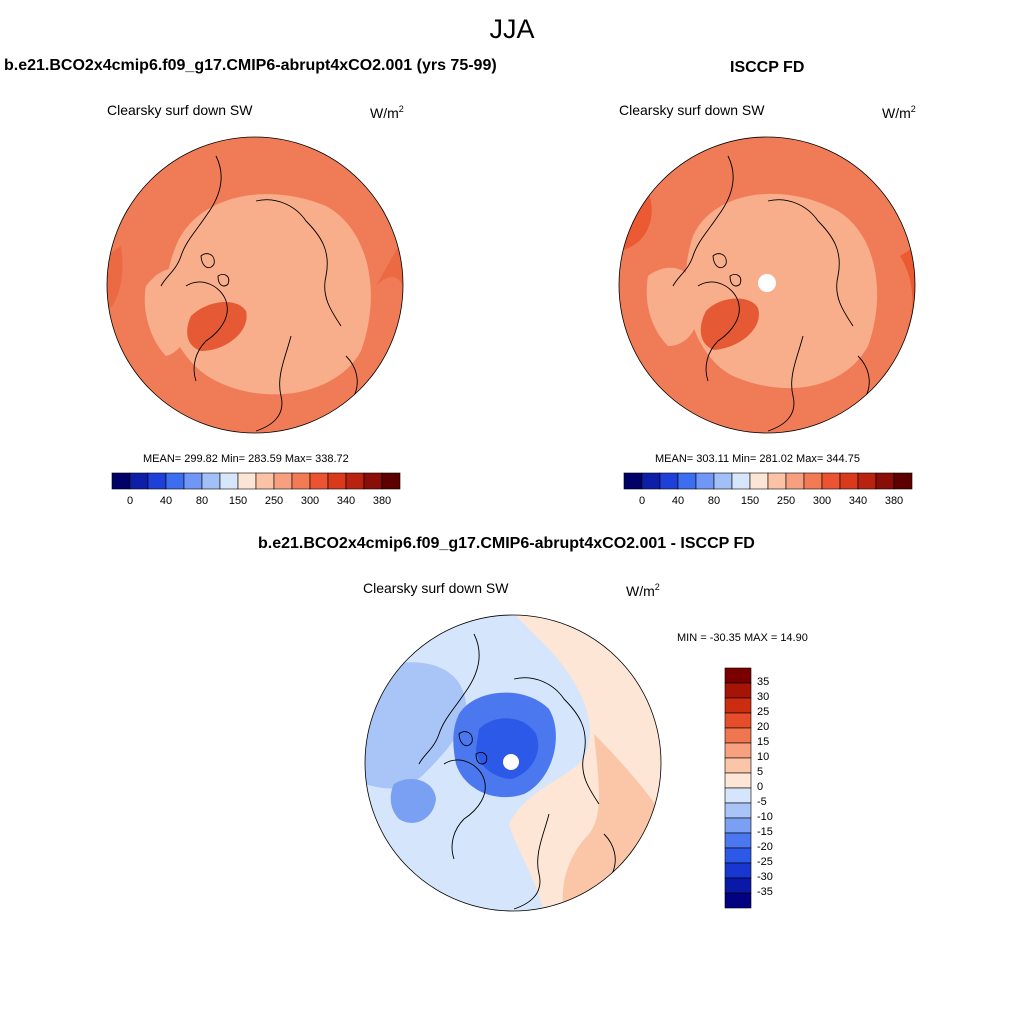 This screenshot has width=1024, height=1024. Describe the element at coordinates (763, 757) in the screenshot. I see `colorbar-tick-label: 10` at that location.